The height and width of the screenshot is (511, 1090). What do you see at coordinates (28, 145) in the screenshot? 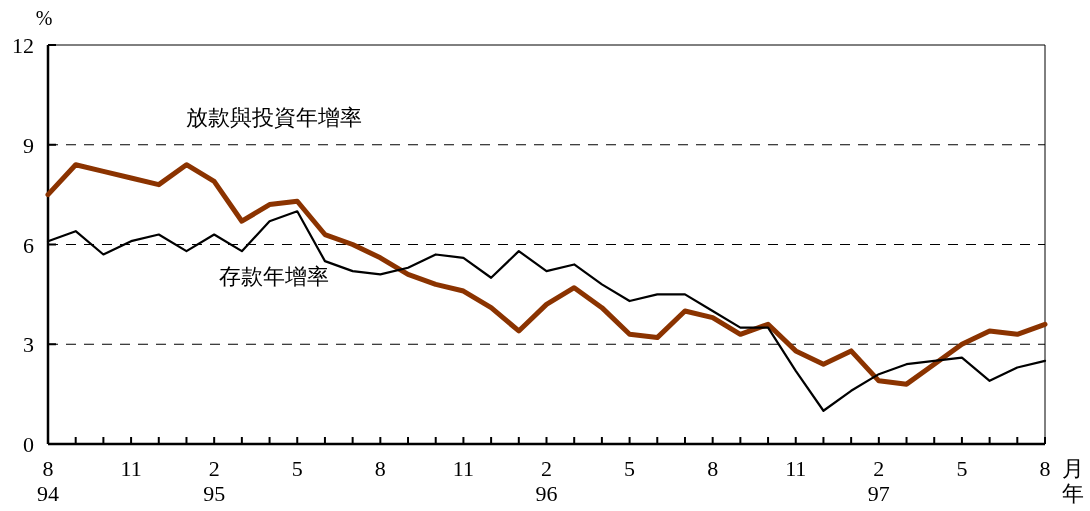
I see `y-tick-label: 9` at bounding box center [28, 145].